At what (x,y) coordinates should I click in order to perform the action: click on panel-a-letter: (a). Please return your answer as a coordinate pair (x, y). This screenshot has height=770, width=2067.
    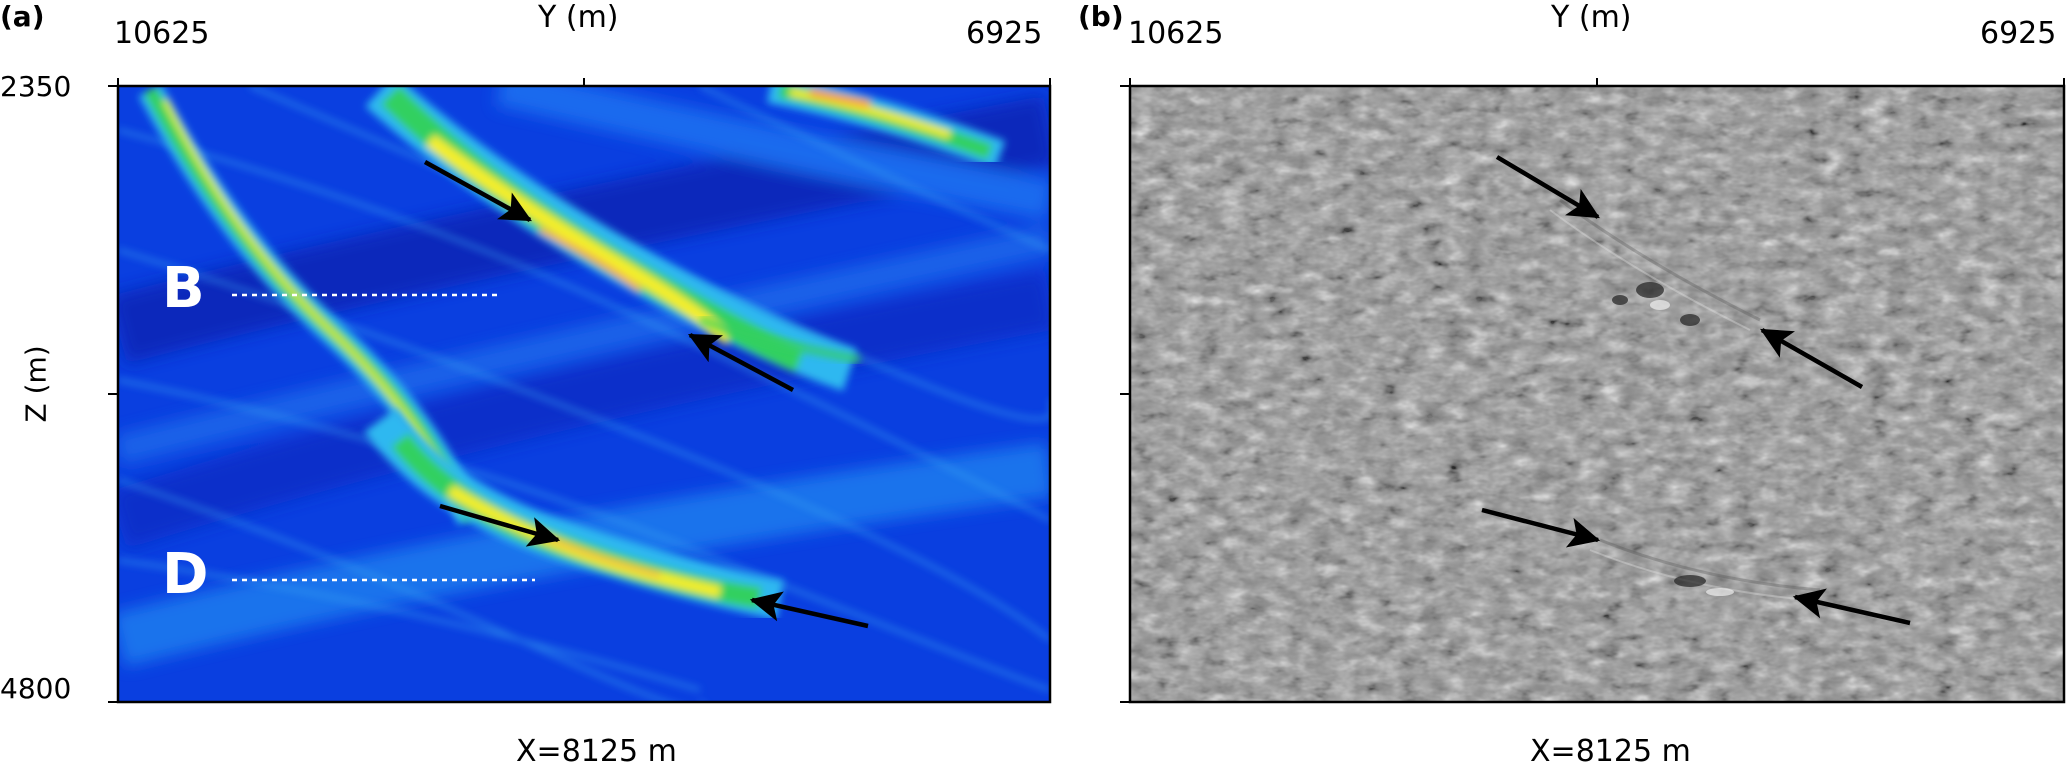
    Looking at the image, I should click on (22, 16).